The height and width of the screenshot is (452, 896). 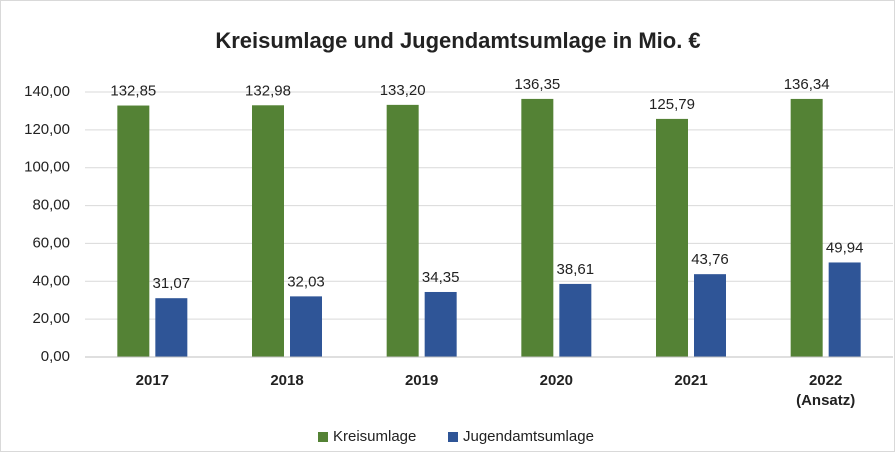 I want to click on y-tick-label: 60,00, so click(x=51, y=242).